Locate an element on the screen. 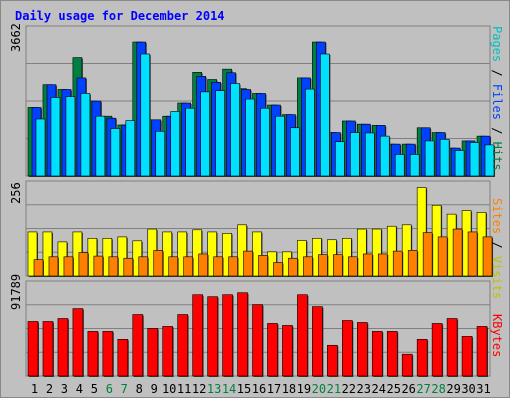 The width and height of the screenshot is (512, 400). legend-sites: Sites is located at coordinates (497, 216).